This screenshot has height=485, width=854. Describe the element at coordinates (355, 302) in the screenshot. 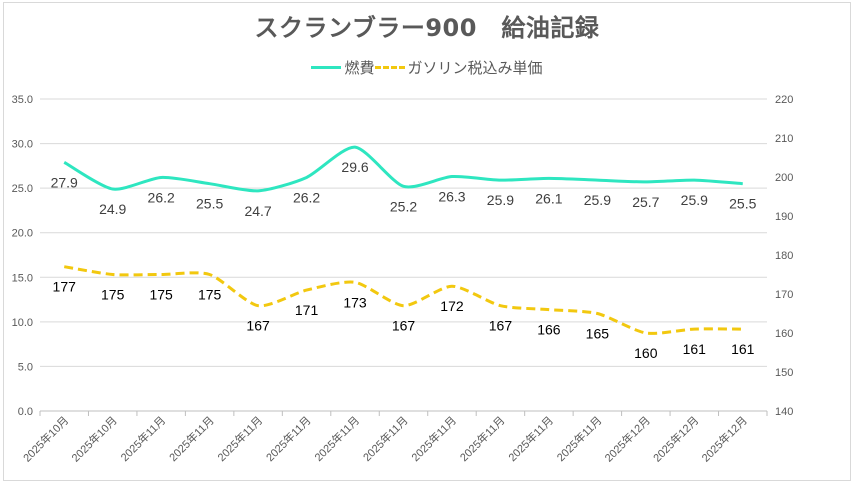

I see `data-label: 173` at that location.